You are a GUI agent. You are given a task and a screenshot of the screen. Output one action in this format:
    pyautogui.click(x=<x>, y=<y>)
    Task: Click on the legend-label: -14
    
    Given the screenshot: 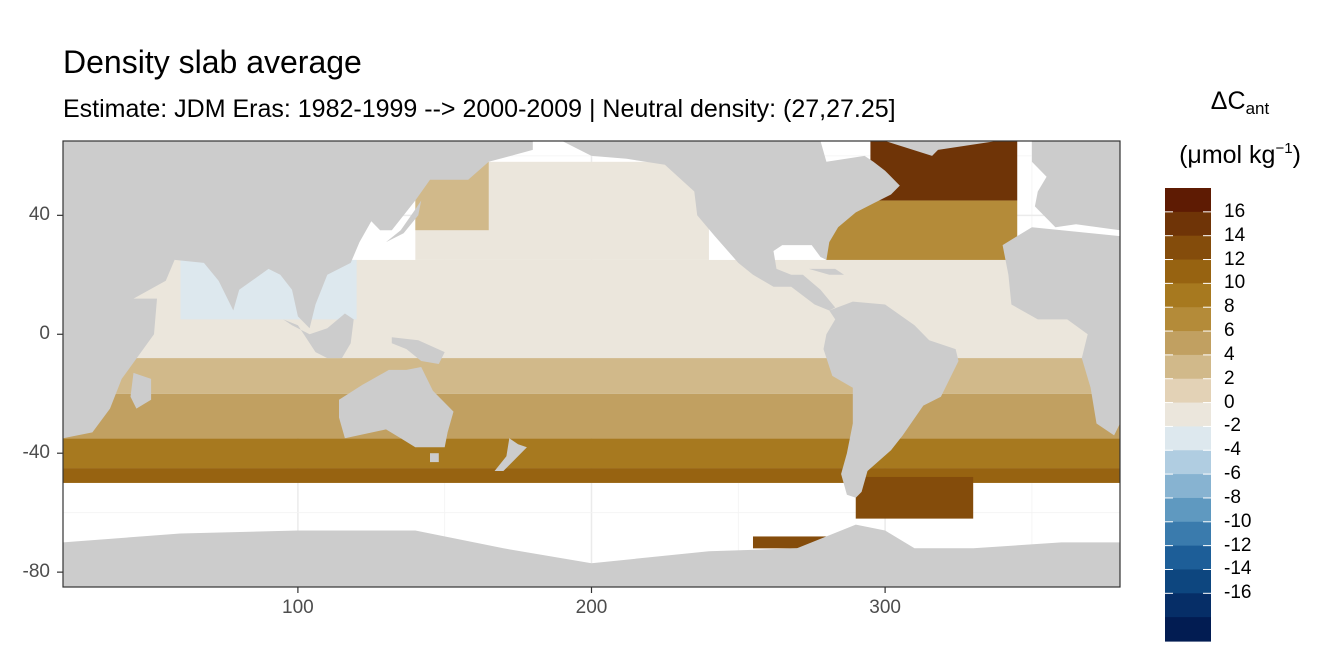 What is the action you would take?
    pyautogui.click(x=1238, y=569)
    